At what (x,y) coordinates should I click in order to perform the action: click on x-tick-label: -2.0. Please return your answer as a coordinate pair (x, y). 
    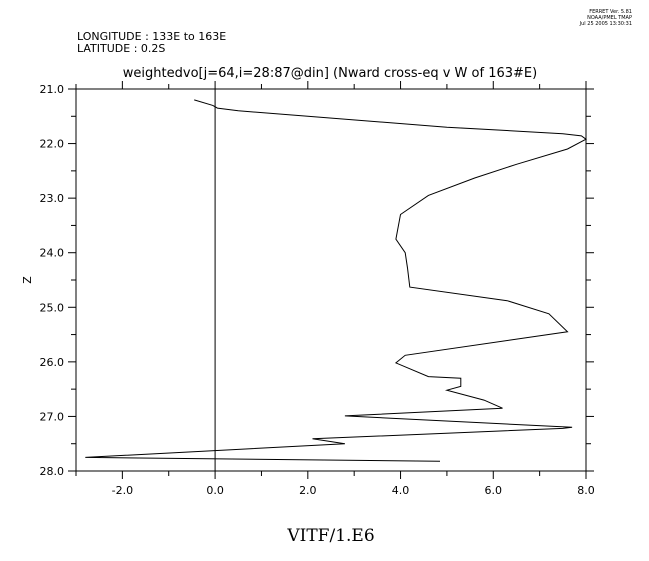
    Looking at the image, I should click on (122, 490).